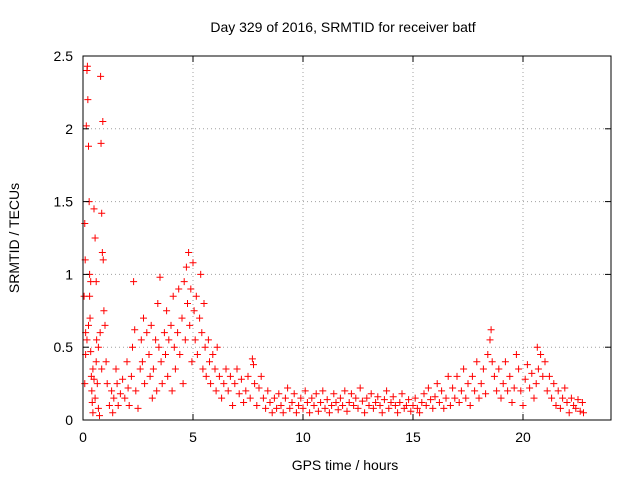  I want to click on y-tick-label: 1, so click(69, 274).